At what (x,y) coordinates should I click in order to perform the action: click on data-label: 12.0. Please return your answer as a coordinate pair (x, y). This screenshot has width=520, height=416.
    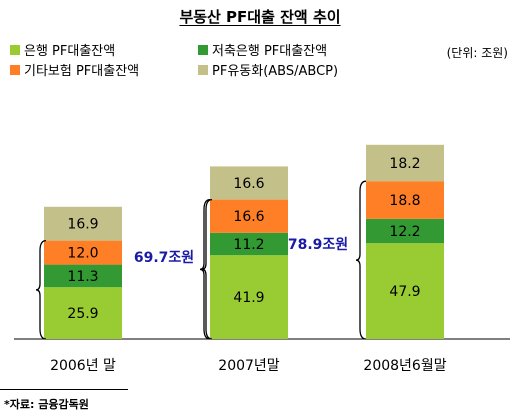
    Looking at the image, I should click on (82, 254).